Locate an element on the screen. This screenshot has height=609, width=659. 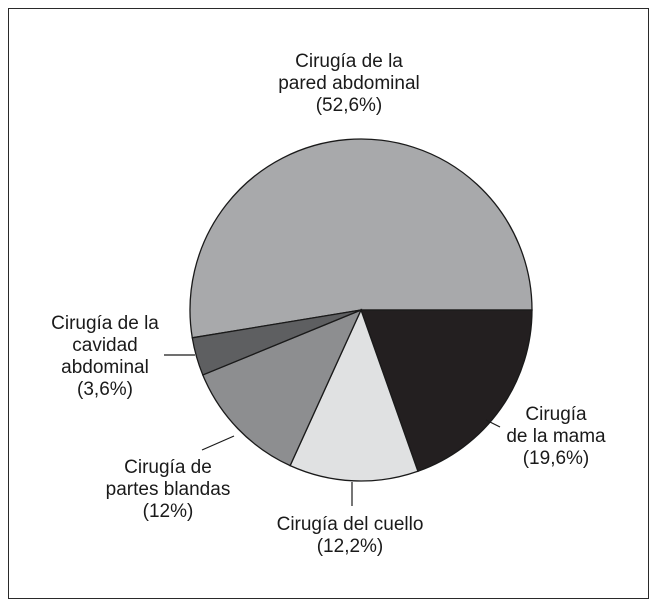
label-cavidad-abdominal-line: (3,6%) is located at coordinates (105, 389).